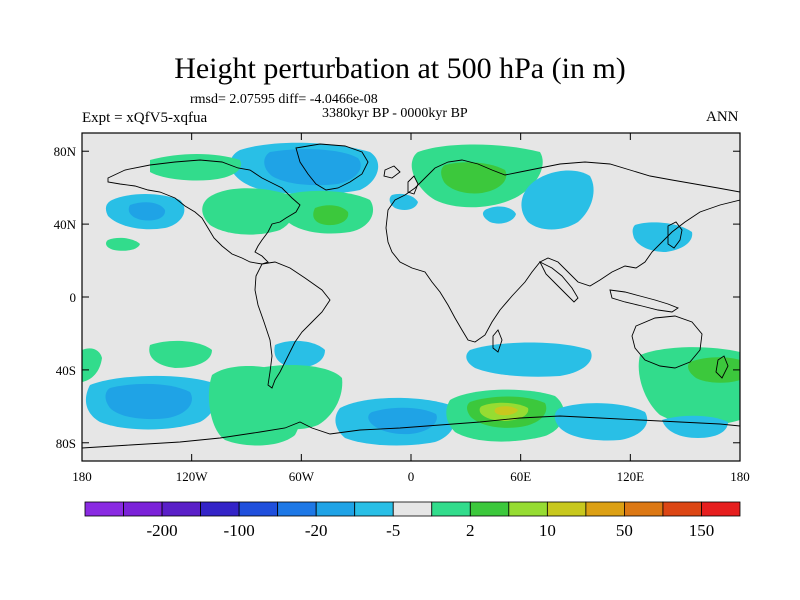  What do you see at coordinates (675, 235) in the screenshot?
I see `coastline-japan` at bounding box center [675, 235].